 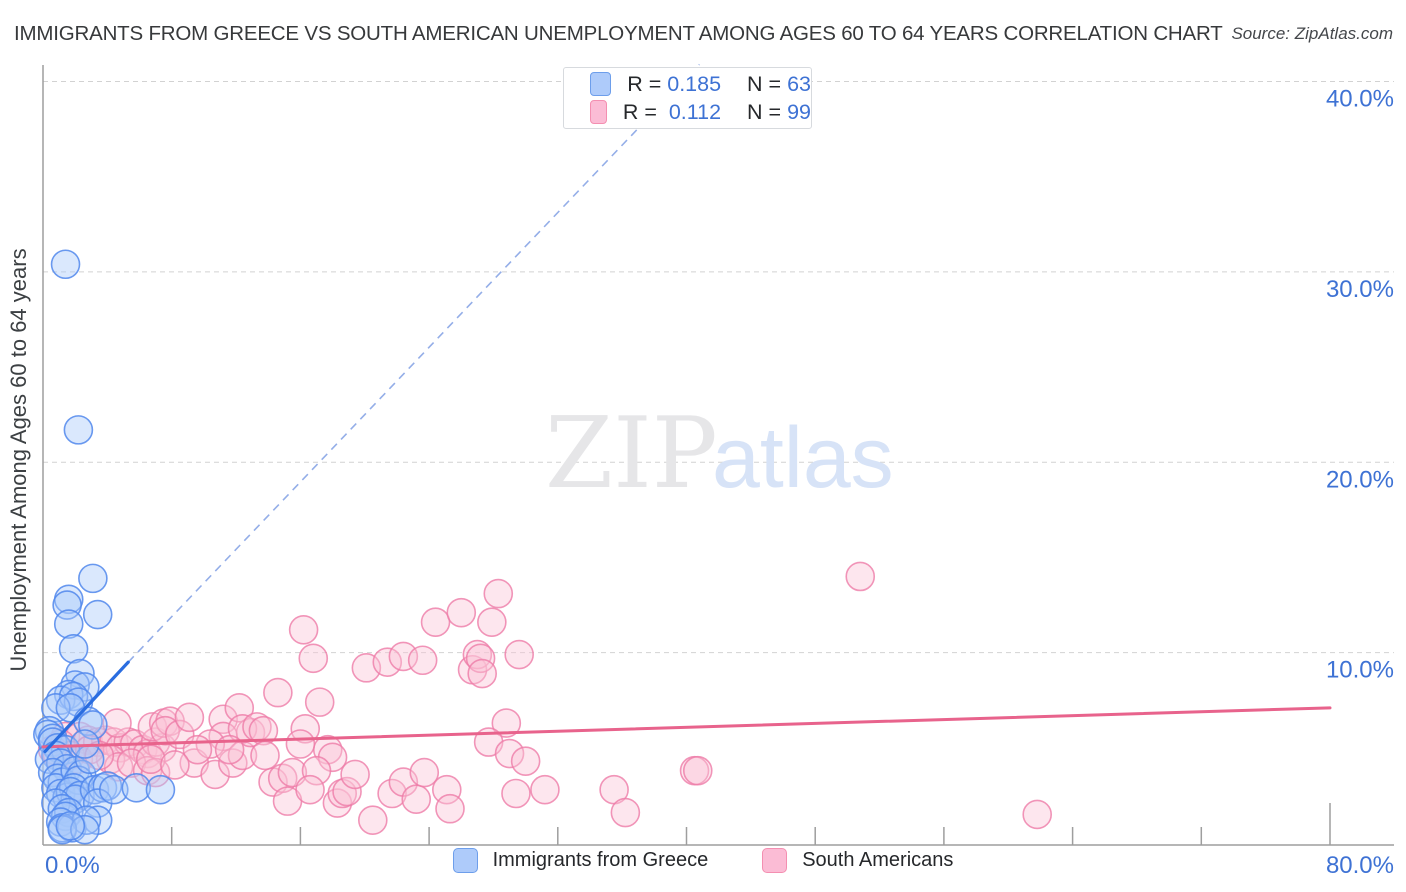 I want to click on n-value-greece: 63, so click(x=799, y=83).